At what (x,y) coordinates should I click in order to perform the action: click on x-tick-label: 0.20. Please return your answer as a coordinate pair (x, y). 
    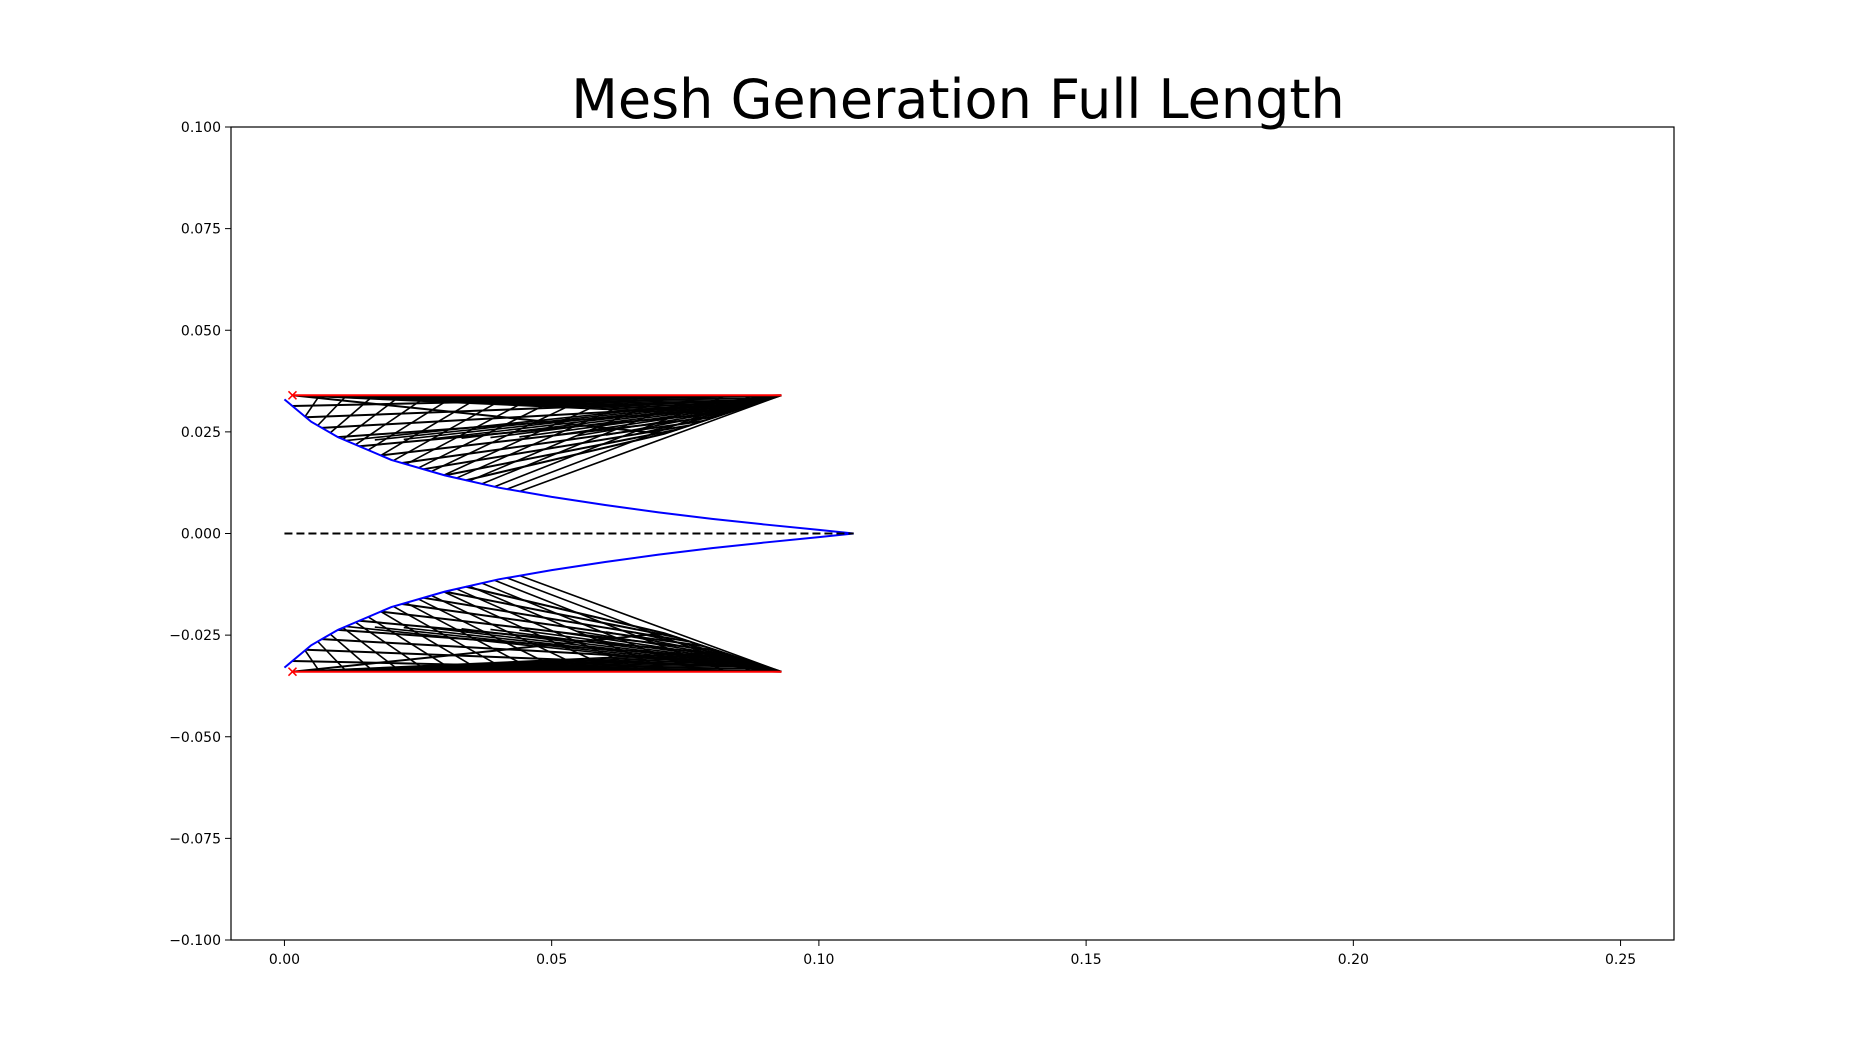
    Looking at the image, I should click on (1353, 960).